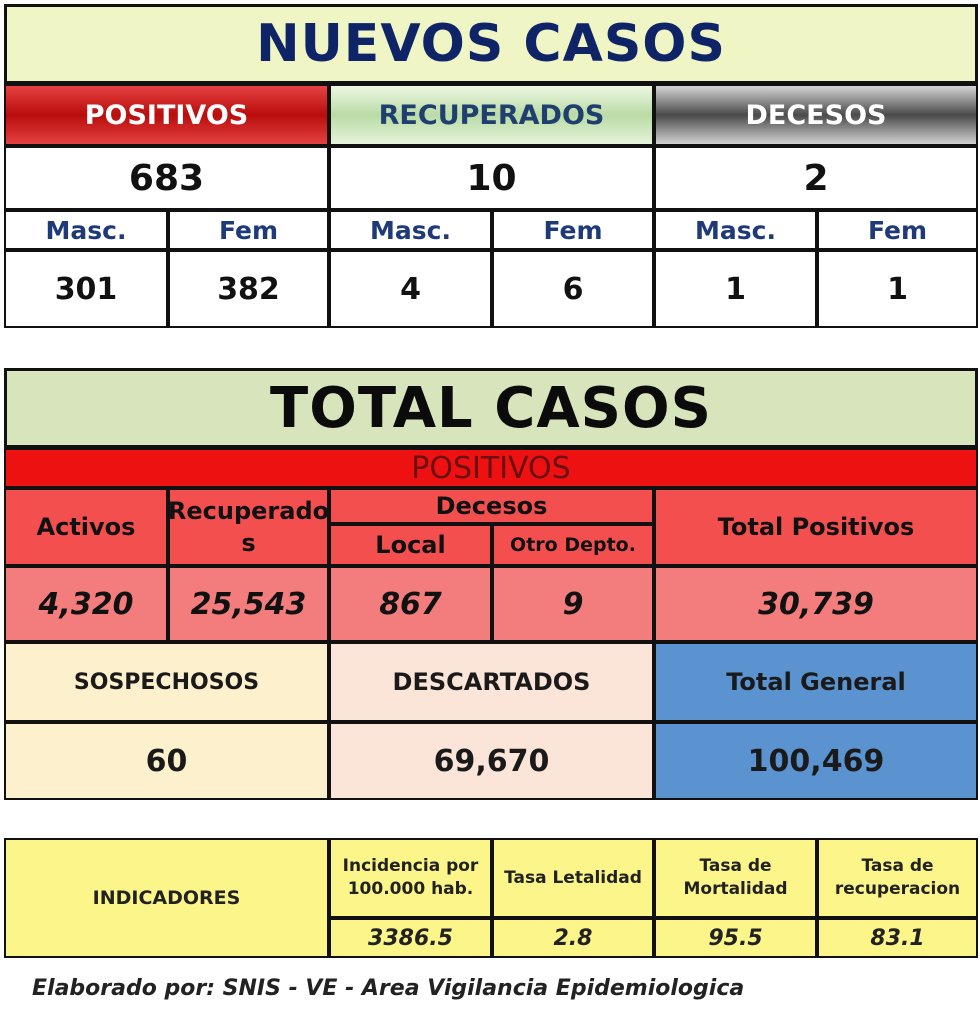 This screenshot has height=1015, width=980. I want to click on recuperacion-header-line2: recuperacion, so click(897, 889).